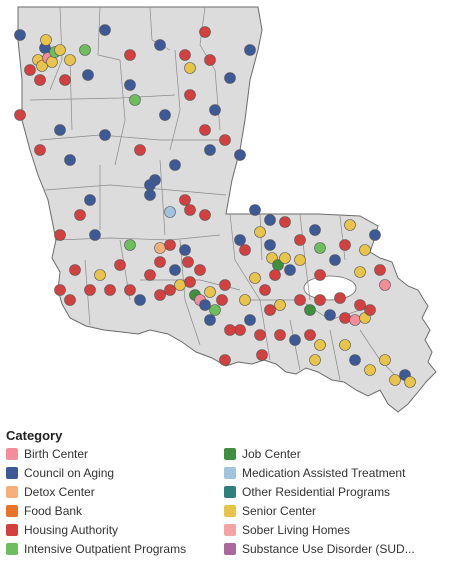 The image size is (450, 571). Describe the element at coordinates (115, 530) in the screenshot. I see `legend-item: Housing Authority` at that location.